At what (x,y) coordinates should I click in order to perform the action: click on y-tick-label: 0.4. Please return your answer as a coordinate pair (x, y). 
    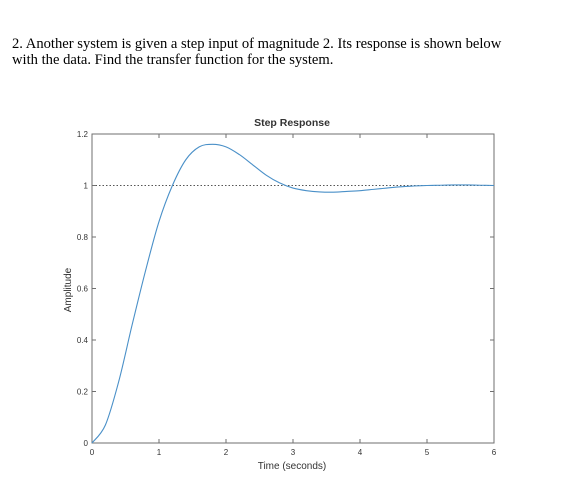
    Looking at the image, I should click on (83, 340).